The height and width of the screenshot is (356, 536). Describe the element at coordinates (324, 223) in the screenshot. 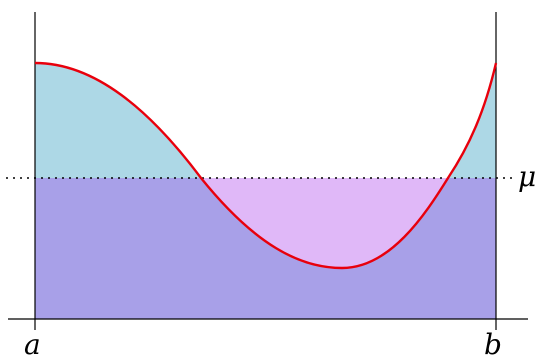

I see `gap-below-mean` at that location.